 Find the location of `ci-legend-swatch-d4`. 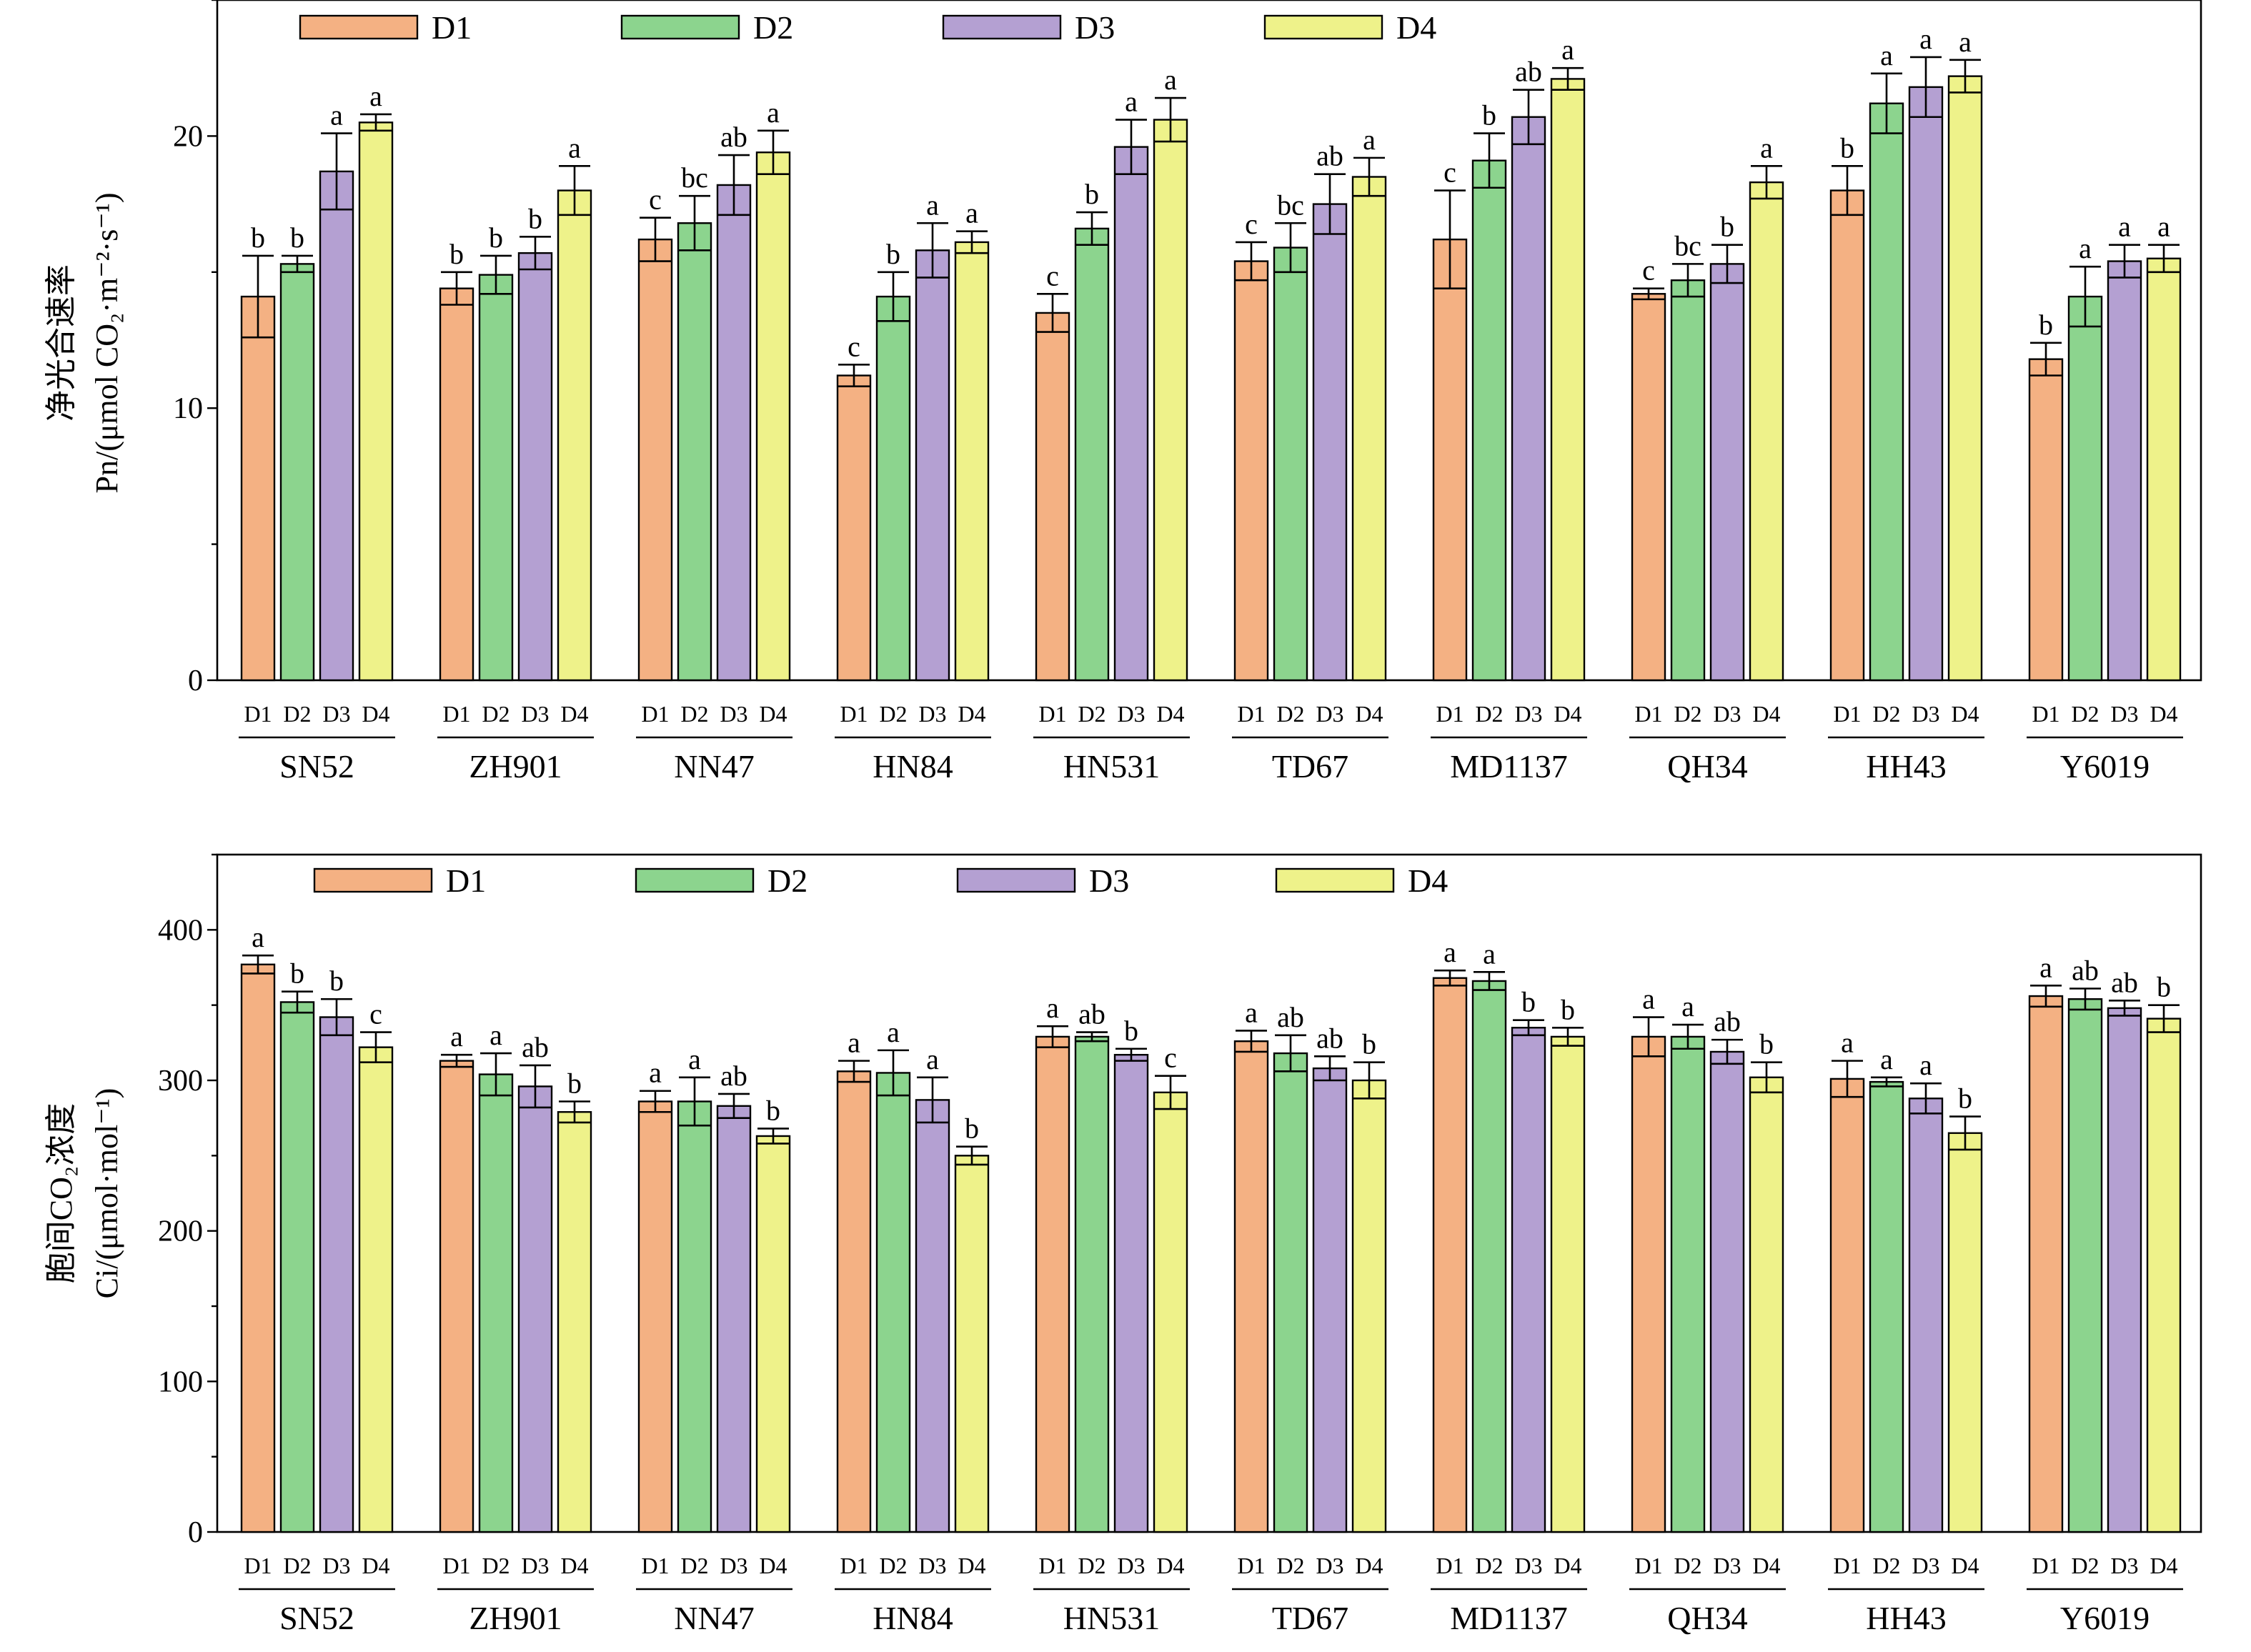

ci-legend-swatch-d4 is located at coordinates (1335, 880).